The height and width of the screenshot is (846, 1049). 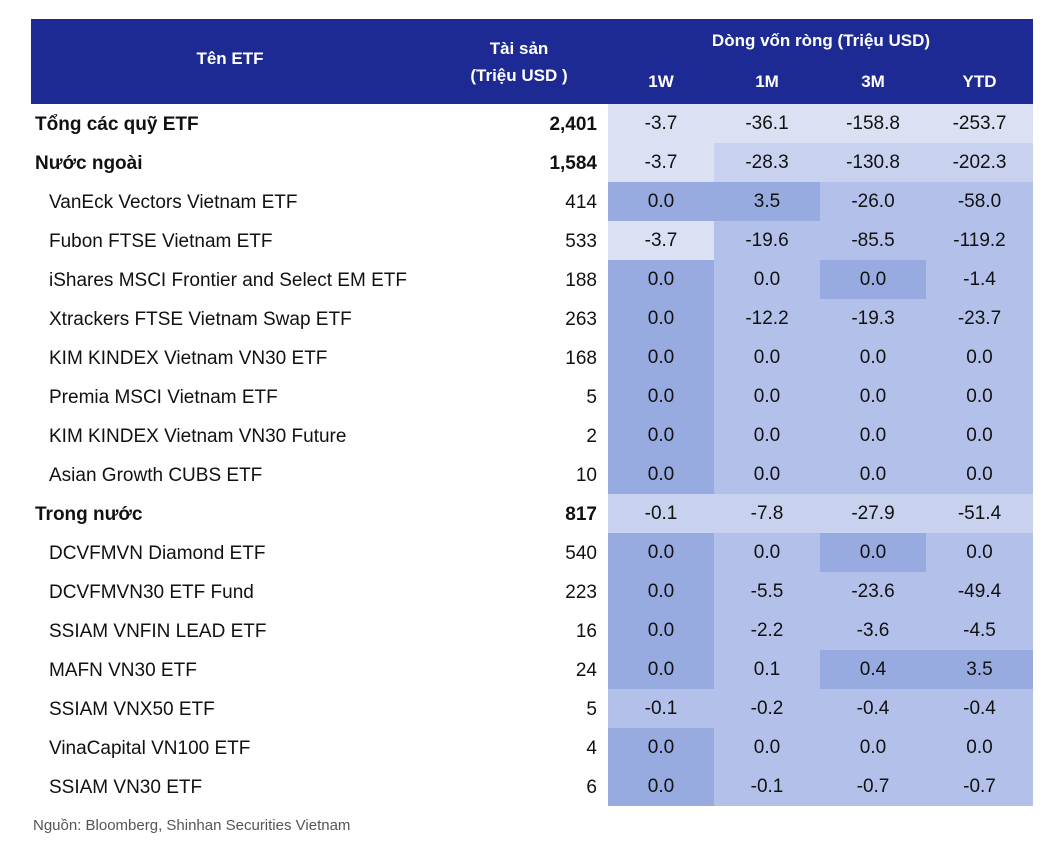 What do you see at coordinates (979, 786) in the screenshot?
I see `cell-ytd: -0.7` at bounding box center [979, 786].